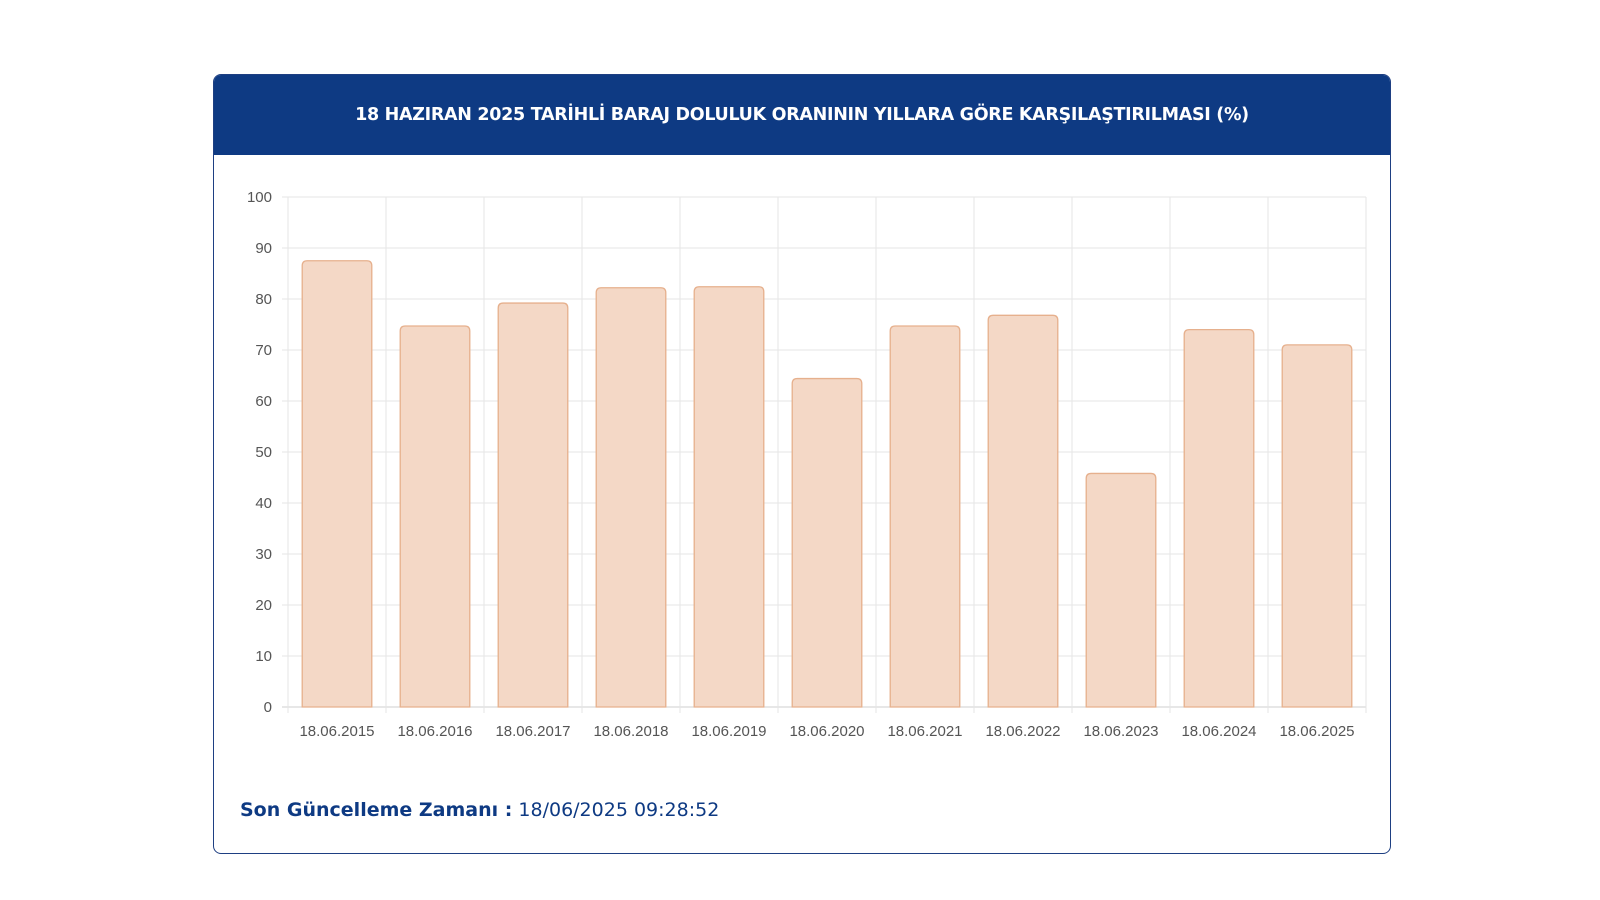  Describe the element at coordinates (616, 810) in the screenshot. I see `last-update-value: 18/06/2025 09:28:52` at that location.